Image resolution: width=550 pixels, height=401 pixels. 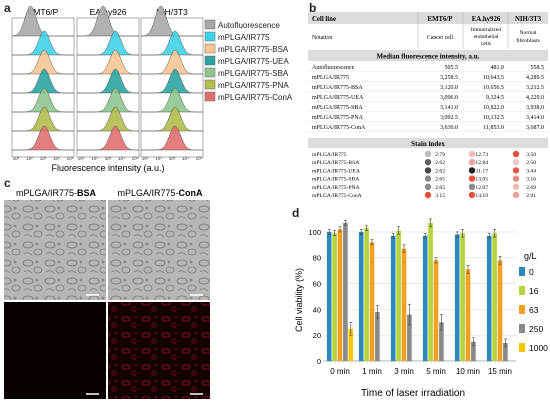 What do you see at coordinates (538, 68) in the screenshot?
I see `mfi-value: 558.5` at bounding box center [538, 68].